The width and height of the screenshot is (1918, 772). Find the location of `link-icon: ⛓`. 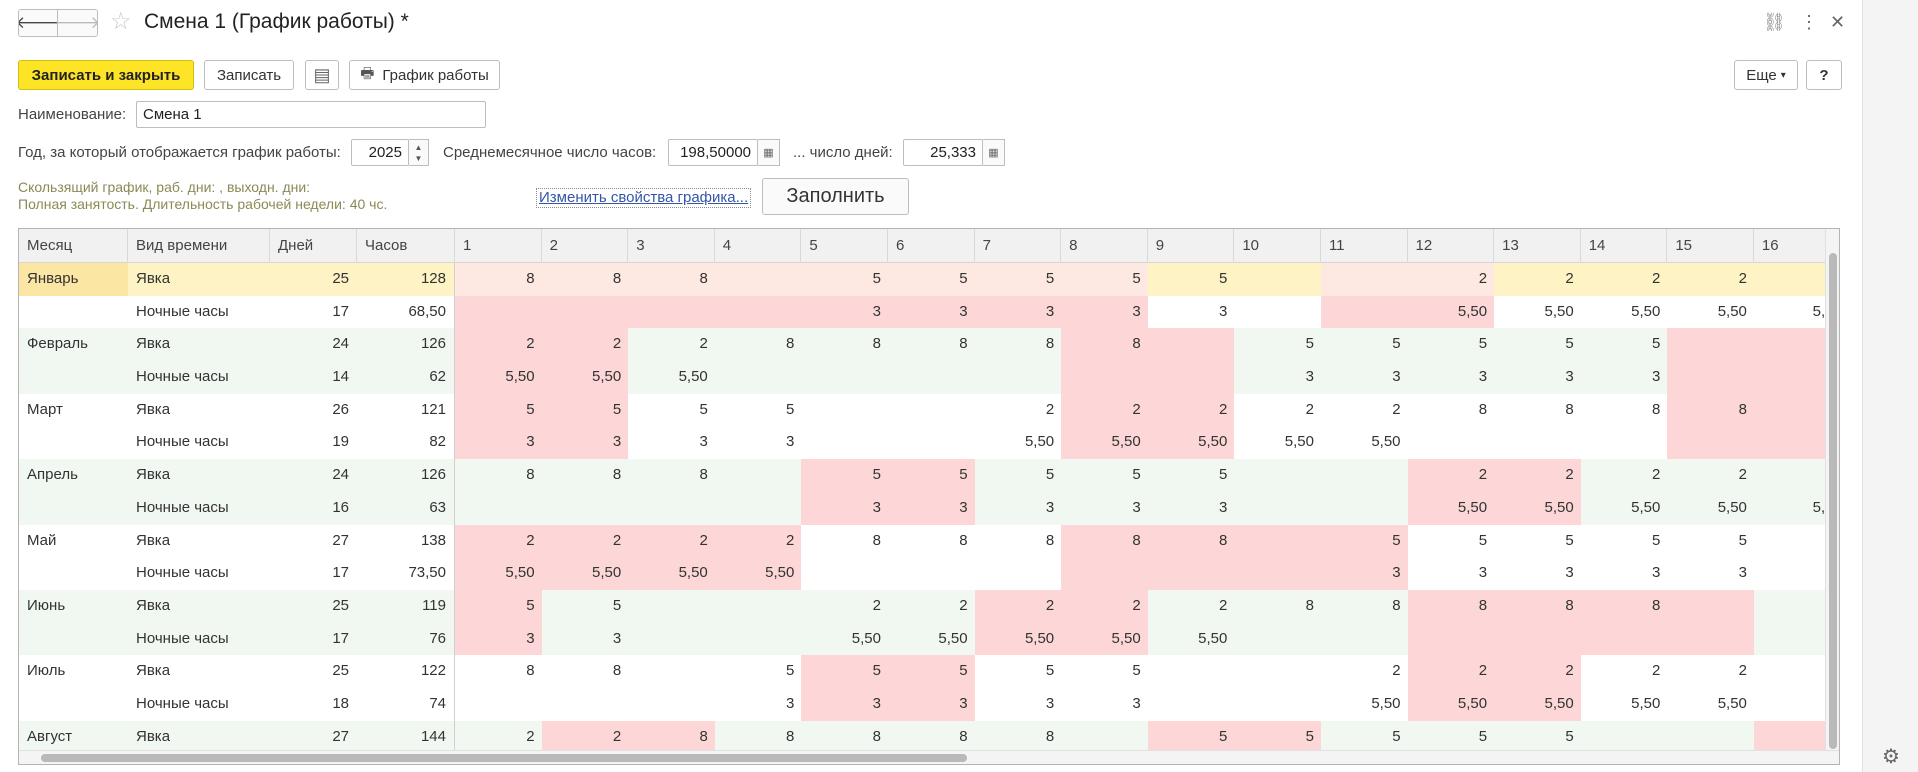

link-icon: ⛓ is located at coordinates (1774, 22).